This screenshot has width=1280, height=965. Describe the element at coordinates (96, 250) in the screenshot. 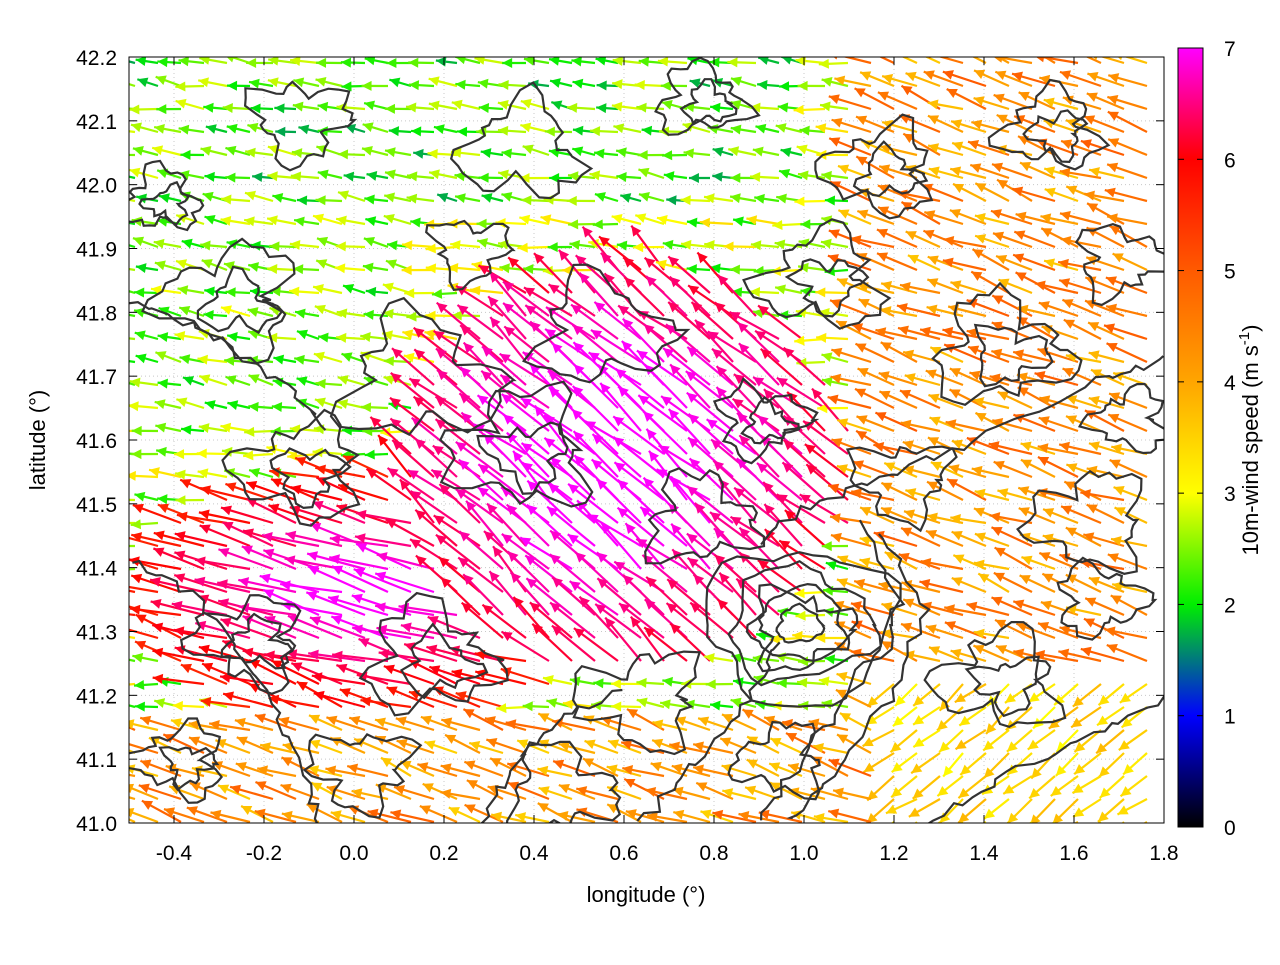

I see `y-tick-label: 41.9` at that location.